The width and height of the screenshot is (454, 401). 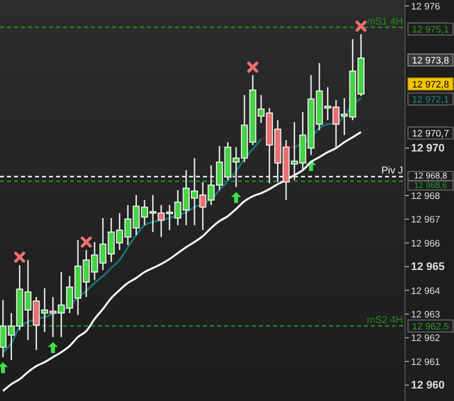 What do you see at coordinates (425, 291) in the screenshot?
I see `y-tick-label: 12 964` at bounding box center [425, 291].